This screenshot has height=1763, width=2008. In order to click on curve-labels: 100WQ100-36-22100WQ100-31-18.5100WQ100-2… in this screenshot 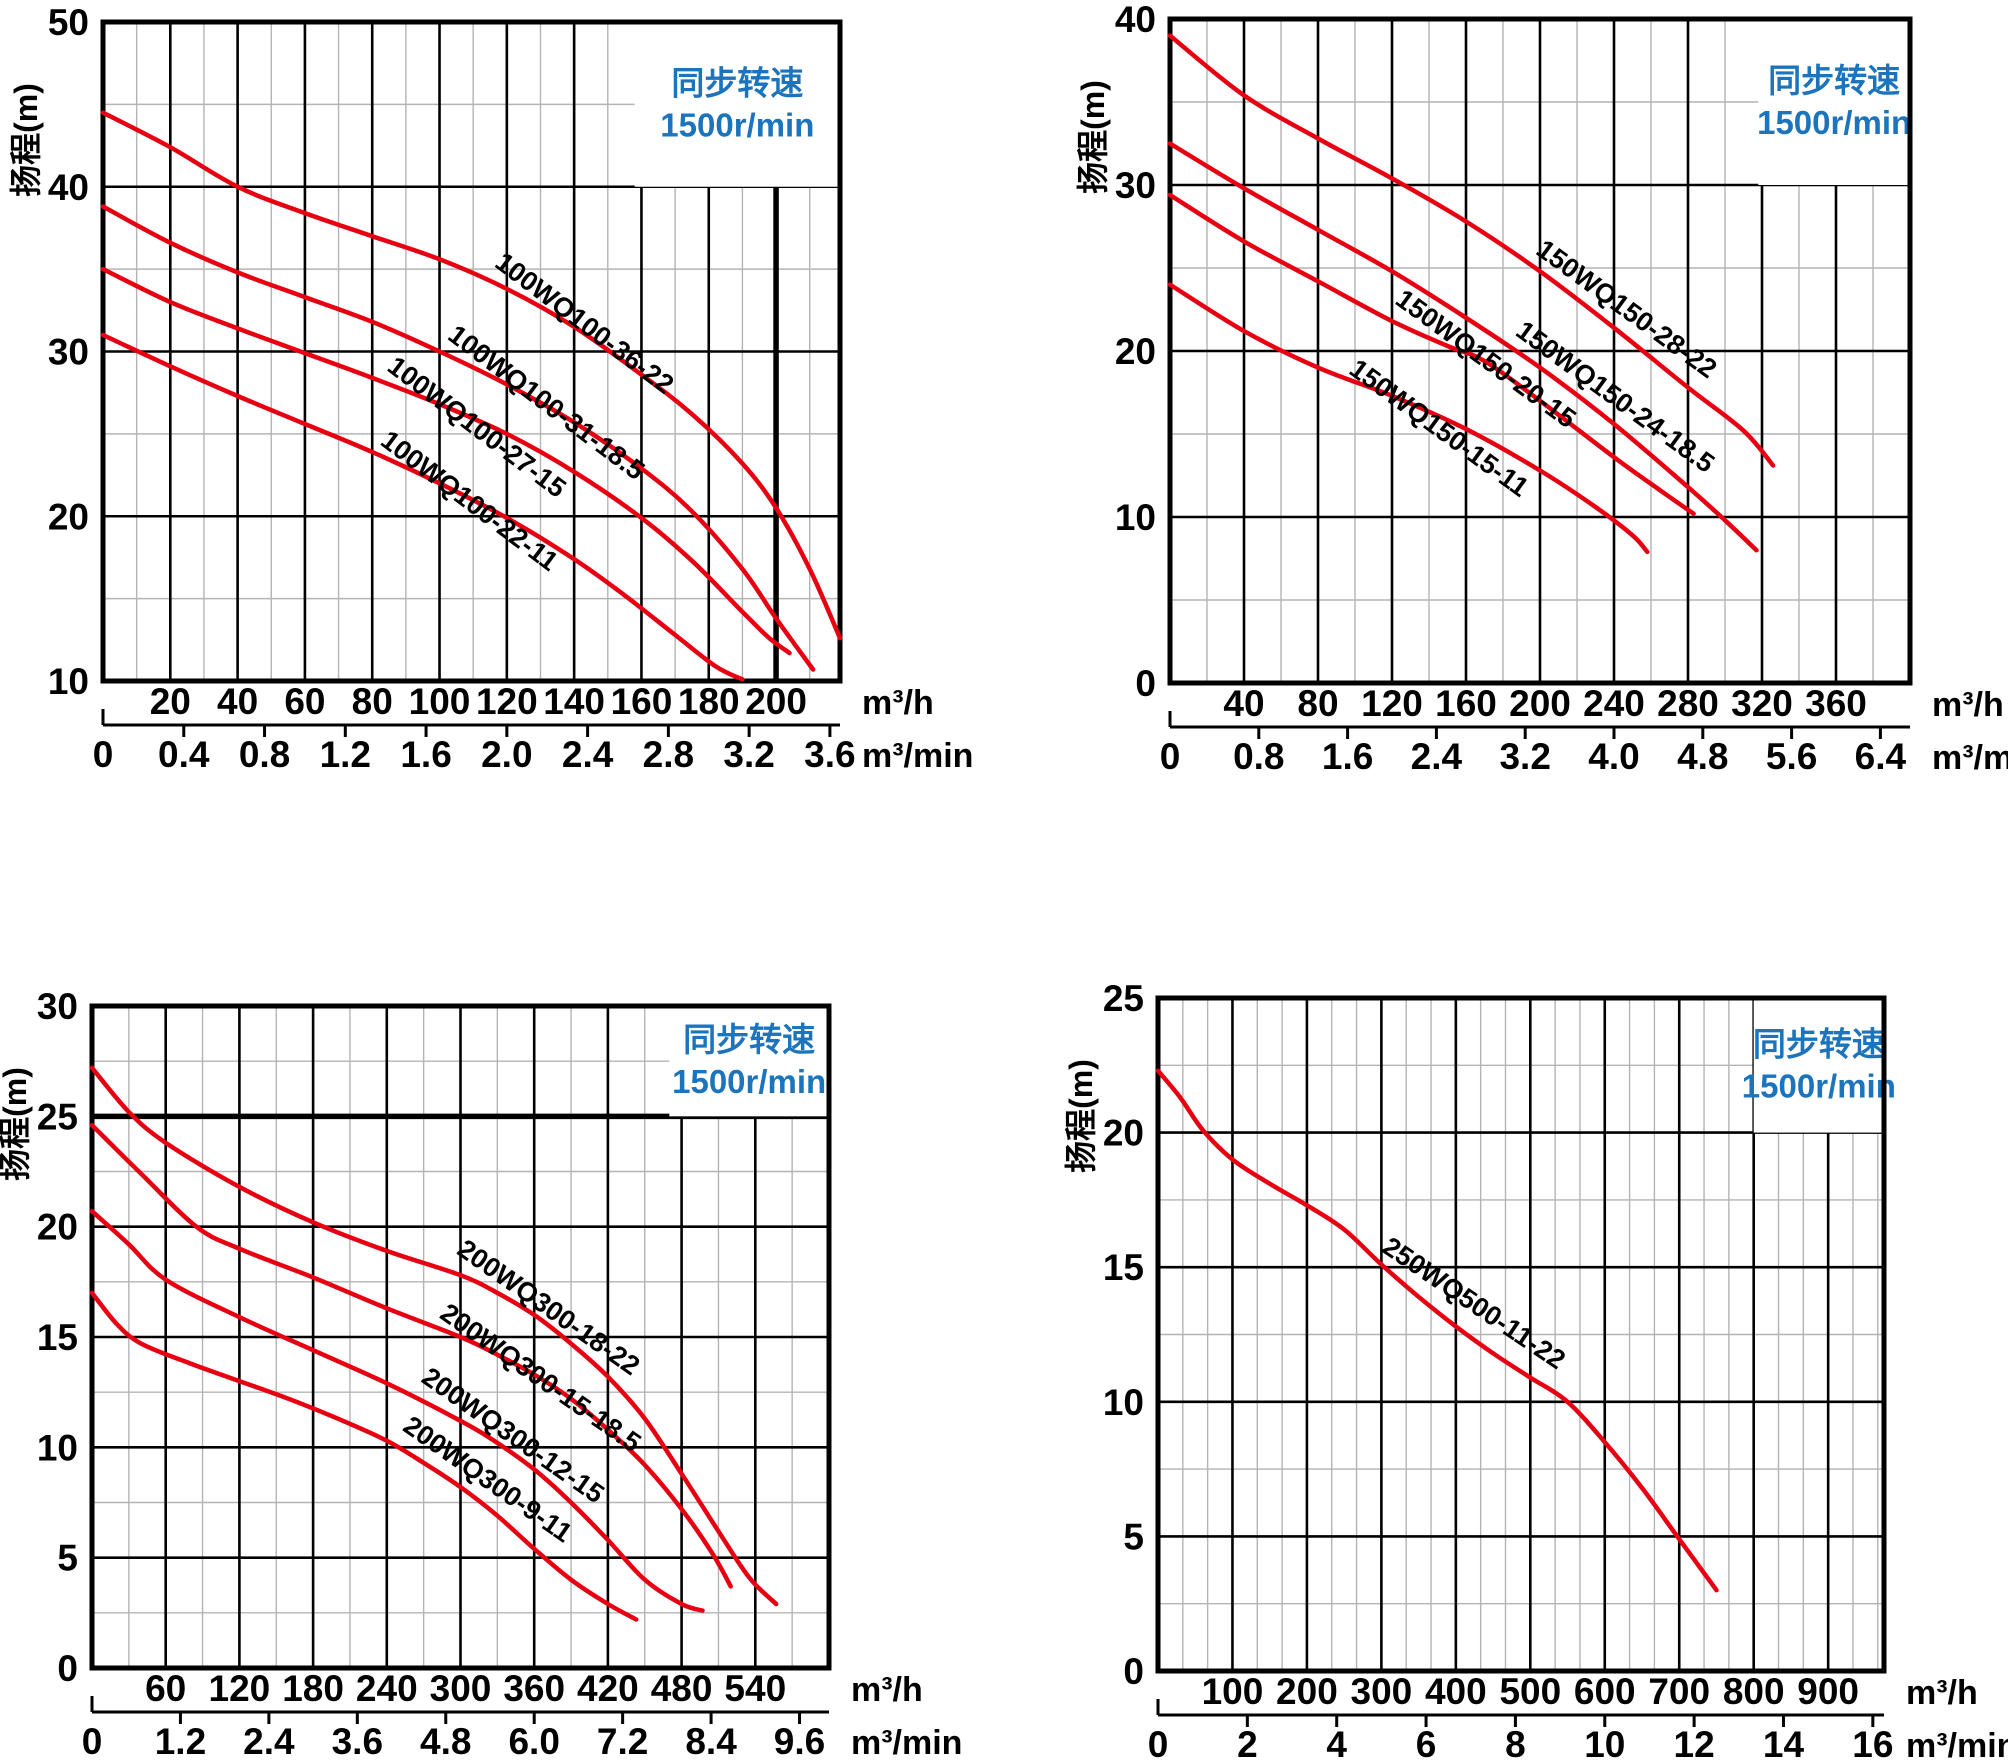, I will do `click(527, 412)`.